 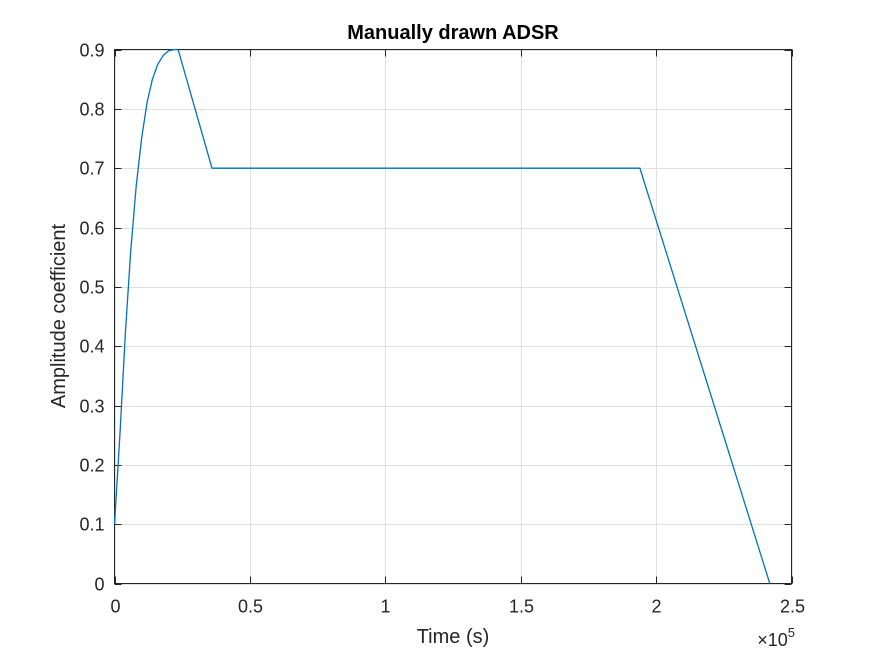 What do you see at coordinates (99, 585) in the screenshot?
I see `y-tick-label: 0` at bounding box center [99, 585].